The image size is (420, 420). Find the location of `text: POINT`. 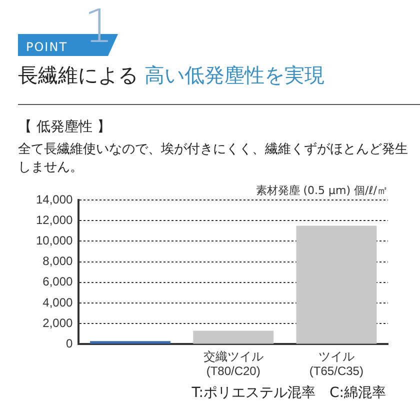

text: POINT is located at coordinates (47, 47).